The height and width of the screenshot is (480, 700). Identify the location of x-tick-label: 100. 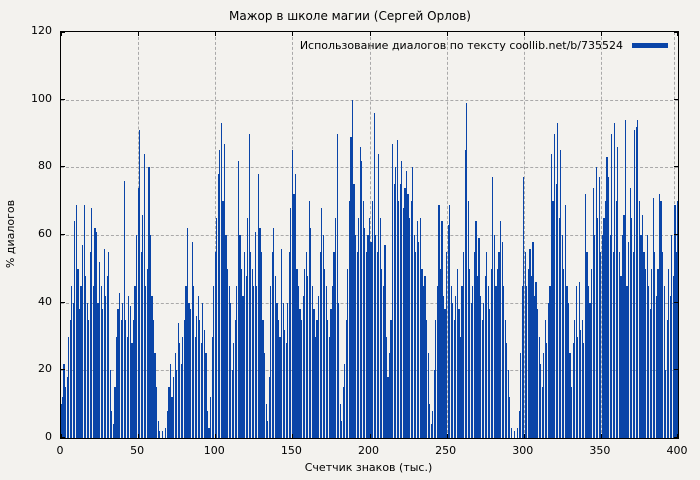
(214, 450).